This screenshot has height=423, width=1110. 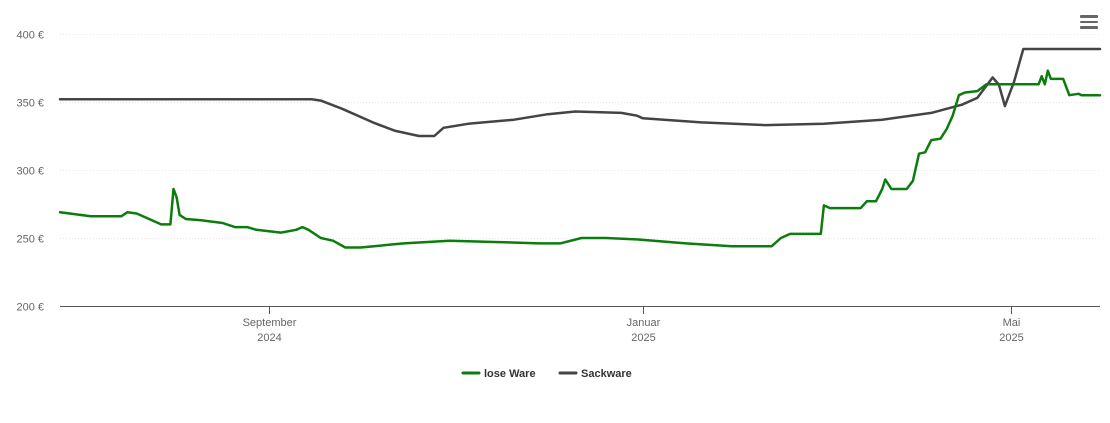 I want to click on x-tick-month: Januar, so click(x=644, y=323).